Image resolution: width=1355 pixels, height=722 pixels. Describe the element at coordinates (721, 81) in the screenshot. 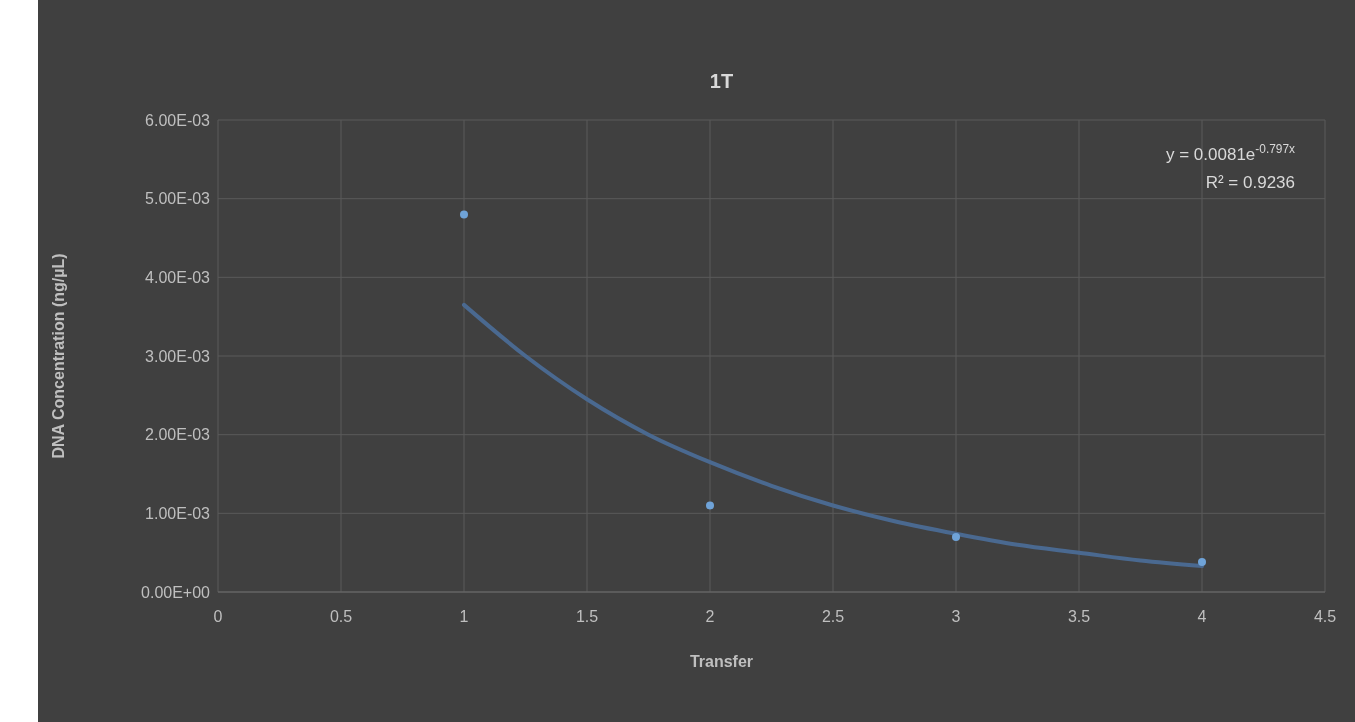

I see `chart-title: 1T` at that location.